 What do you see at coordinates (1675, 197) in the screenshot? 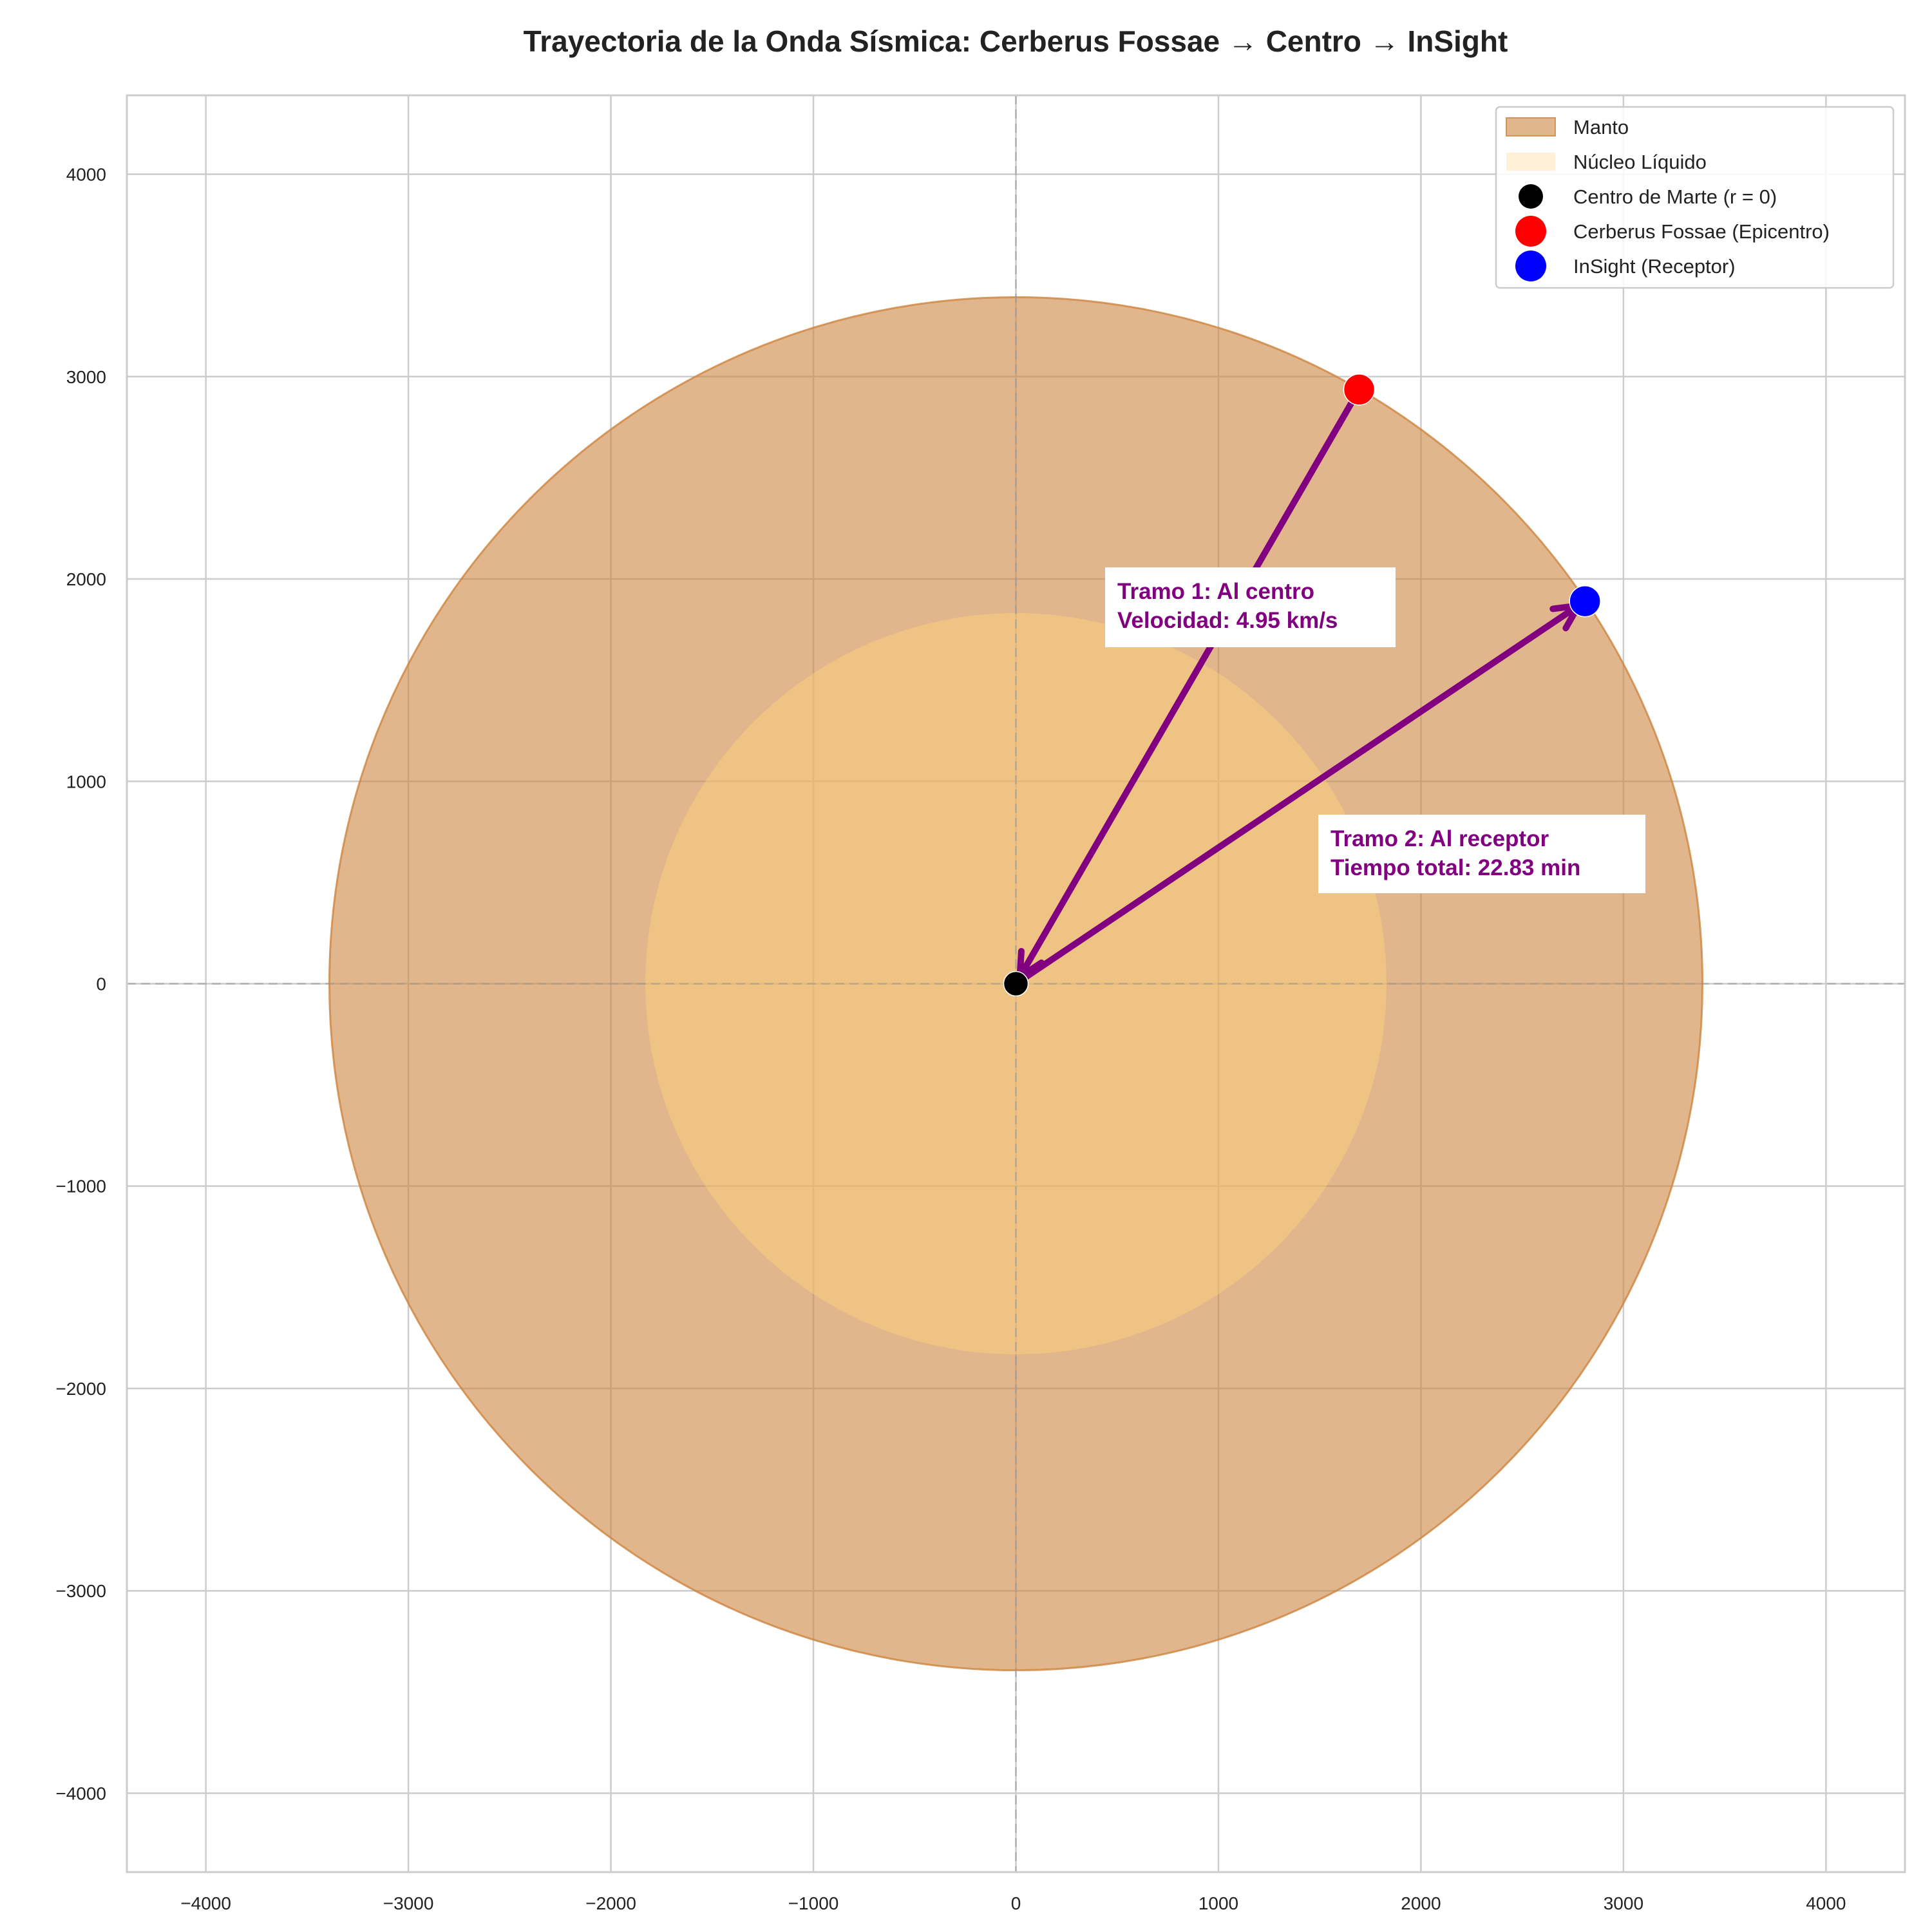
I see `legend-label: Centro de Marte (r = 0)` at bounding box center [1675, 197].